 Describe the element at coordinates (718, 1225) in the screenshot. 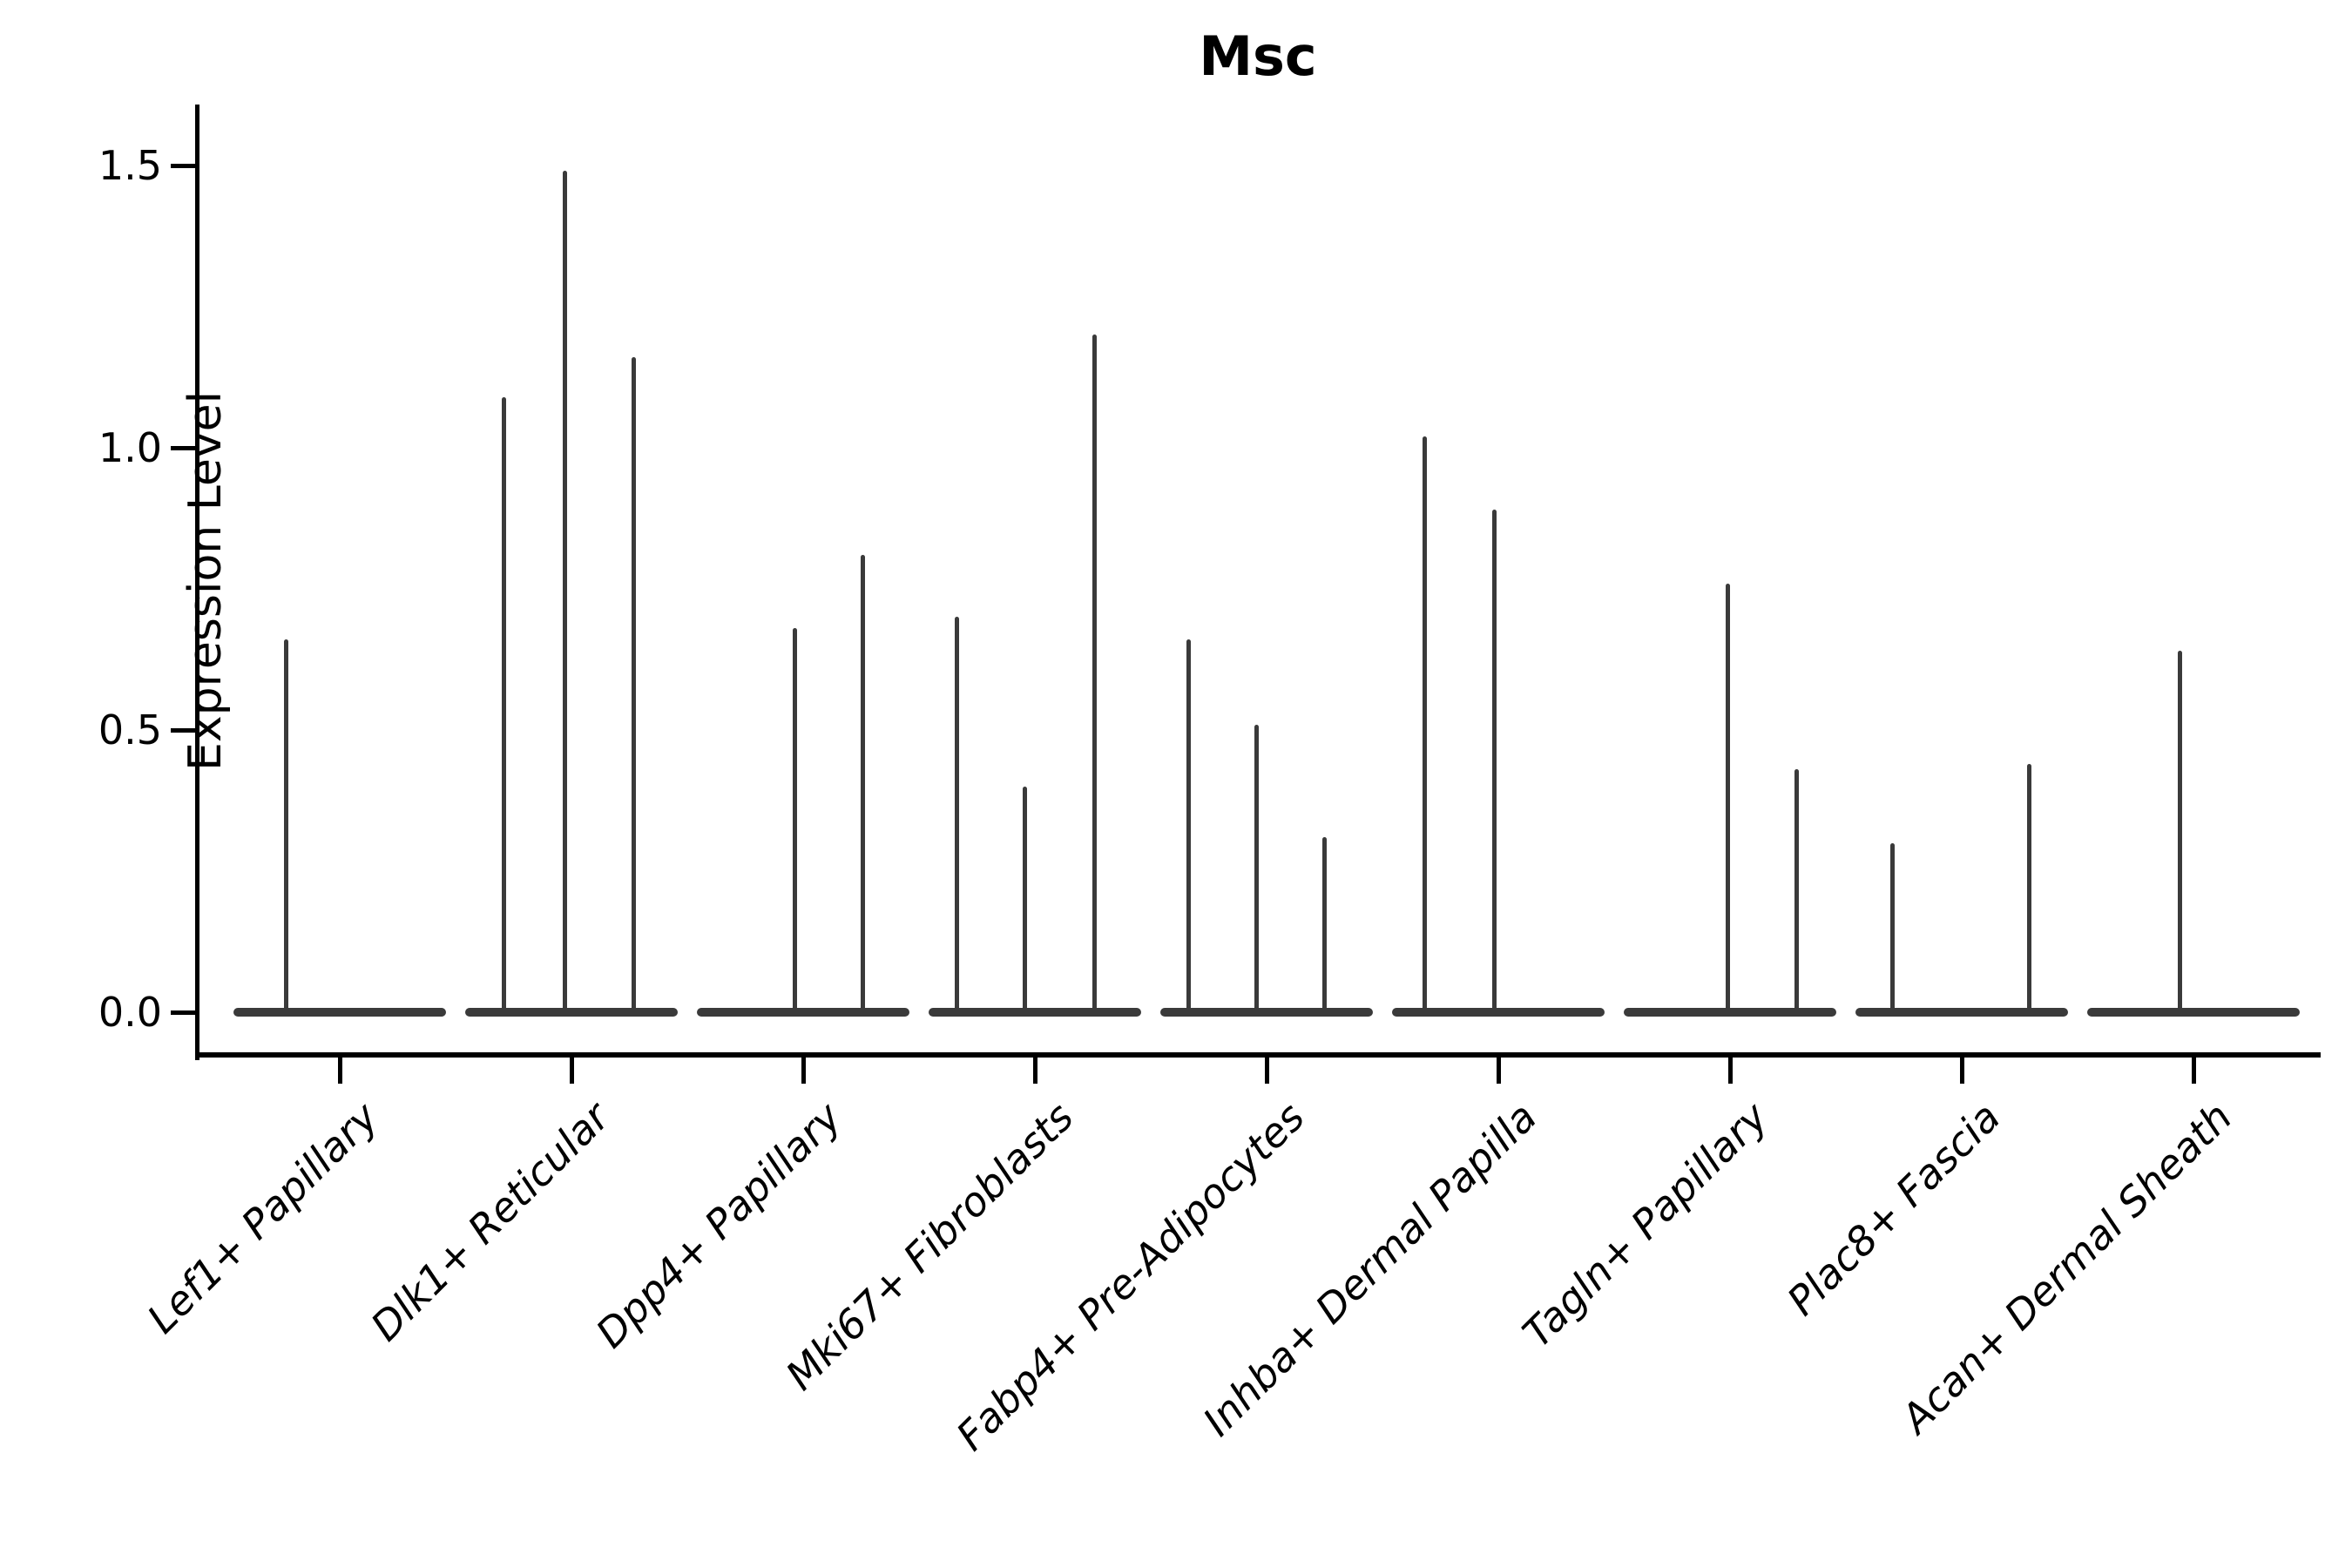

I see `x-tick-label: Dpp4+ Papillary` at that location.